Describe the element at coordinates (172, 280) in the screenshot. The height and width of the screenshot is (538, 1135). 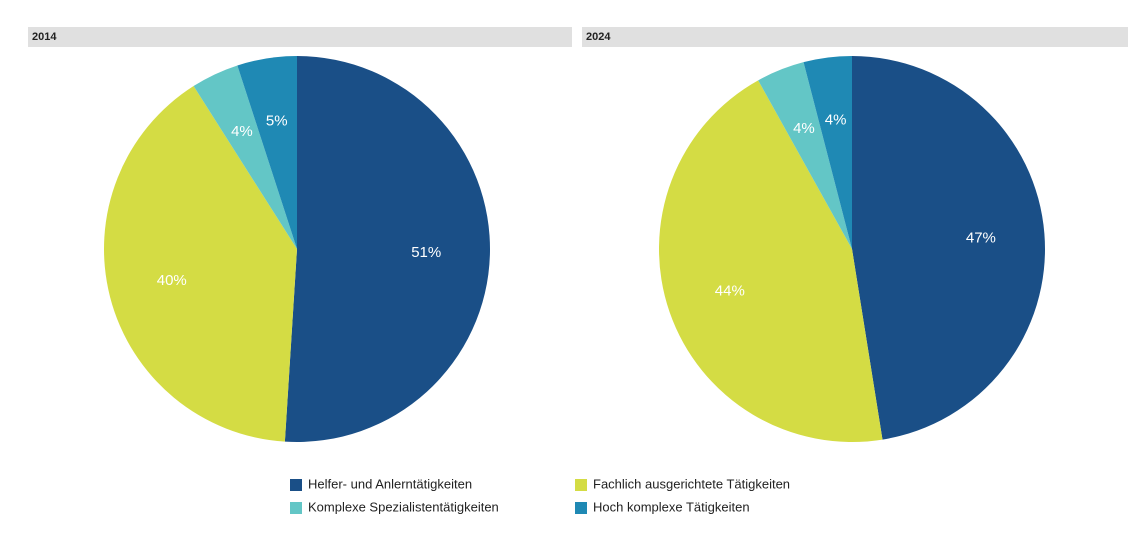
I see `value-label: 40%` at that location.